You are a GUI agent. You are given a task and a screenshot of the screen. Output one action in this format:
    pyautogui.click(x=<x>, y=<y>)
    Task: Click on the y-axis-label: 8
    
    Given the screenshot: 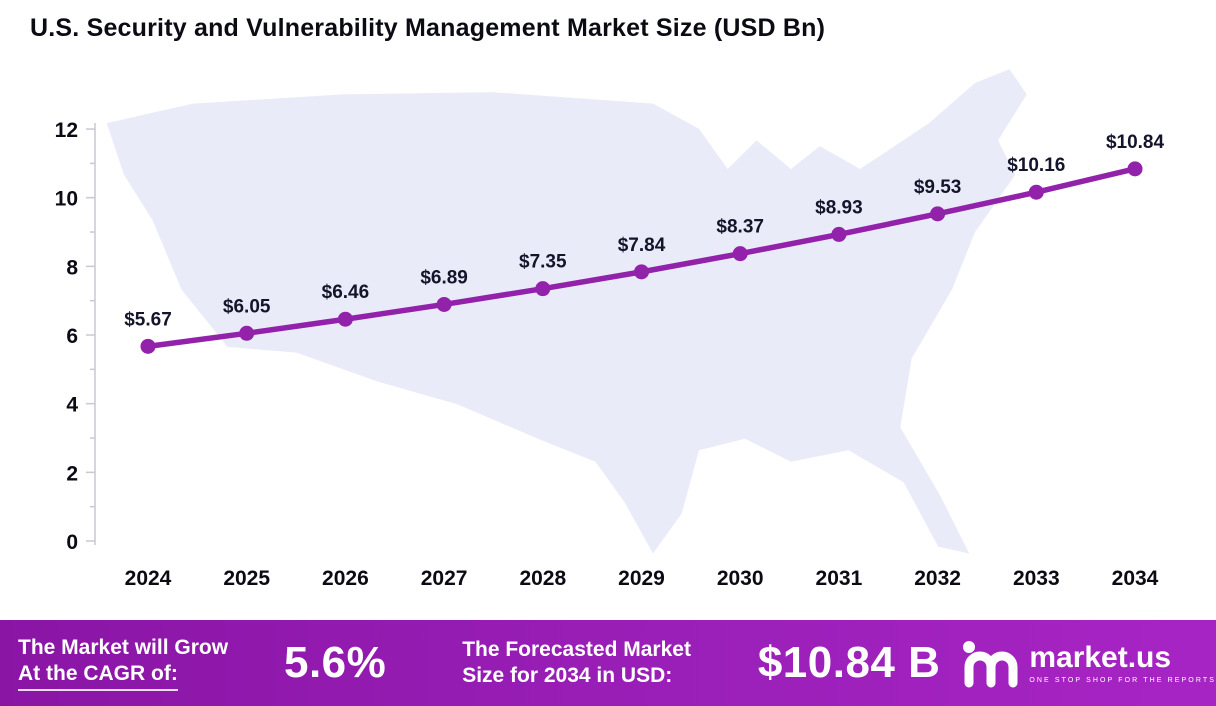 What is the action you would take?
    pyautogui.click(x=72, y=267)
    